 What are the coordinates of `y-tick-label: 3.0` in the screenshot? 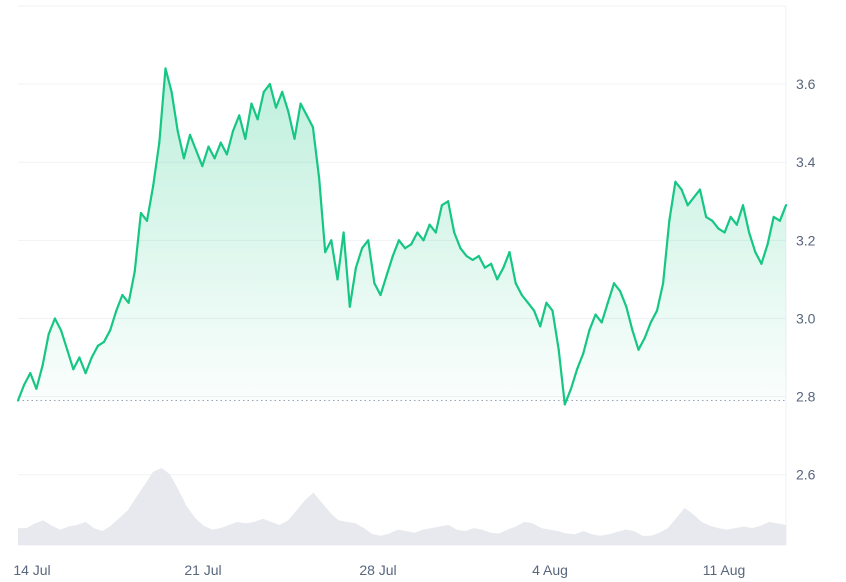 It's located at (806, 318).